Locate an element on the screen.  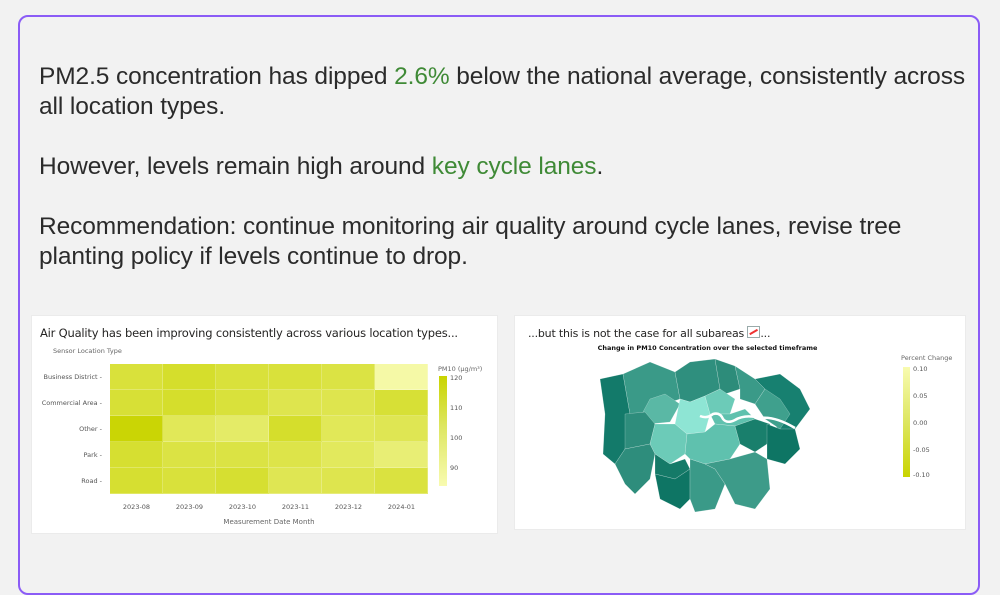
x-axis-label: 2024-01 is located at coordinates (401, 507).